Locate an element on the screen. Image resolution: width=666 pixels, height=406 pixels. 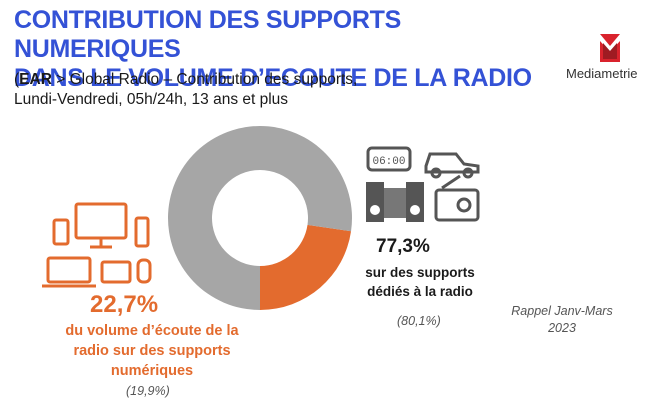
monitor-icon is located at coordinates (101, 225).